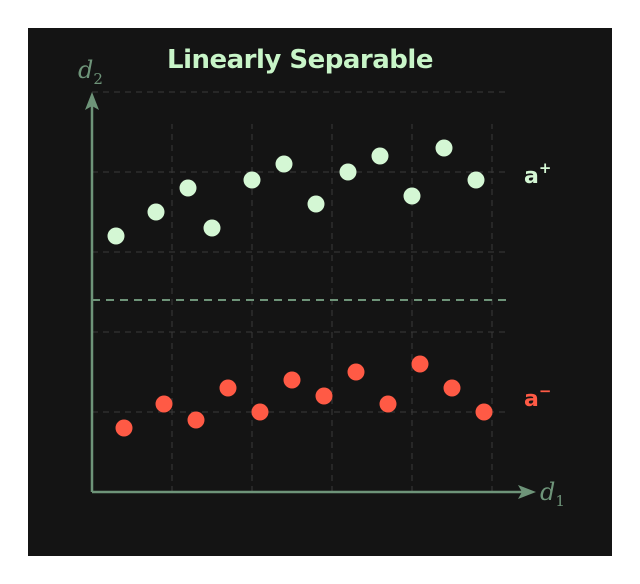 This screenshot has height=584, width=640. I want to click on x-axis-label: d1, so click(552, 494).